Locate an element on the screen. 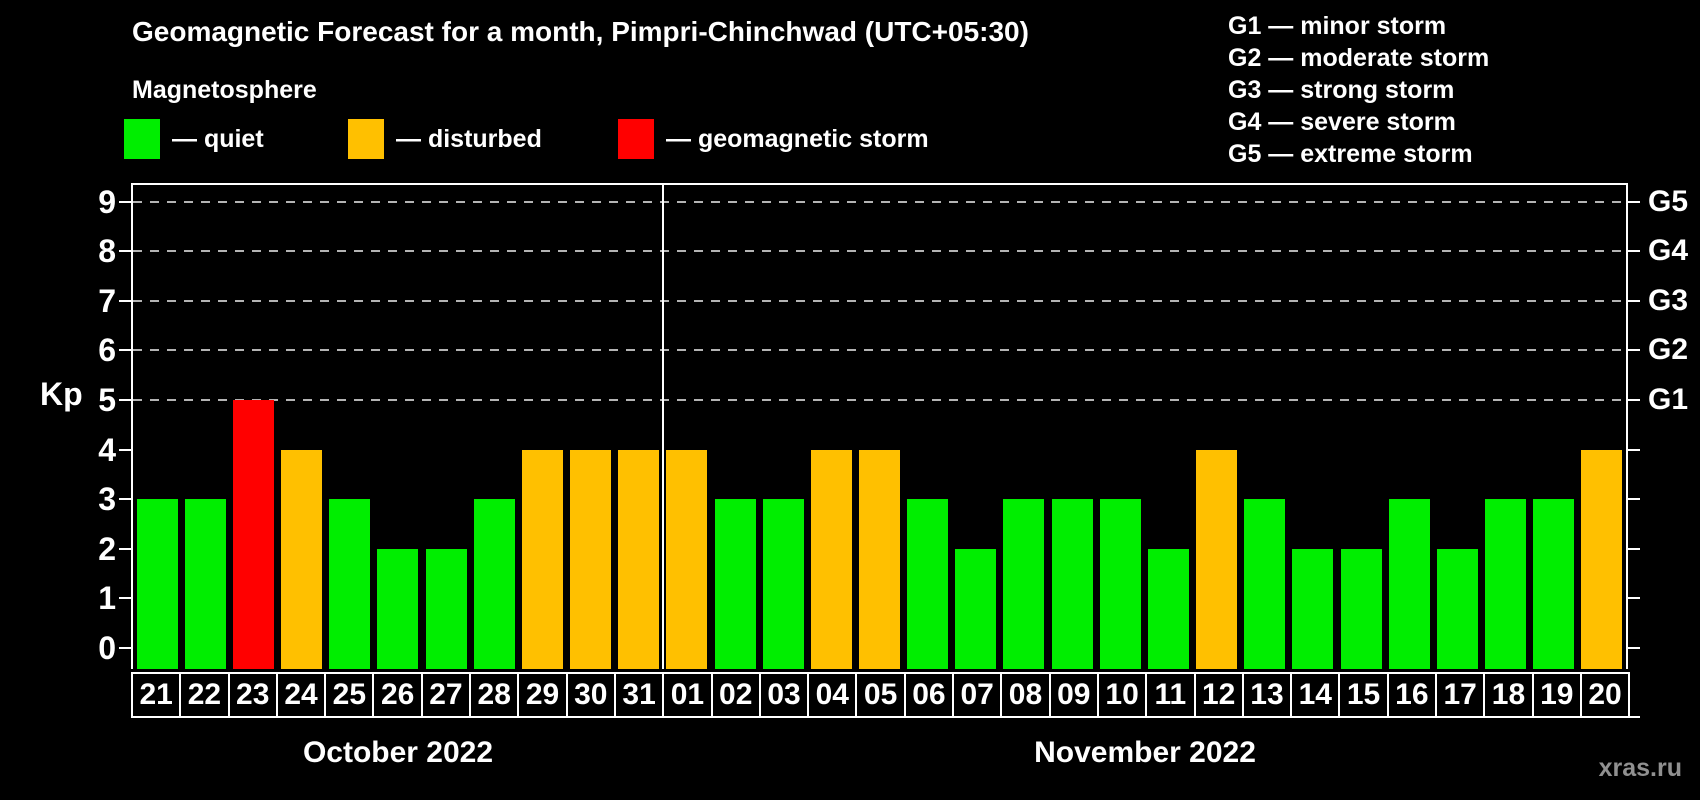 The image size is (1700, 800). y-axis-label-5: 5 is located at coordinates (107, 400).